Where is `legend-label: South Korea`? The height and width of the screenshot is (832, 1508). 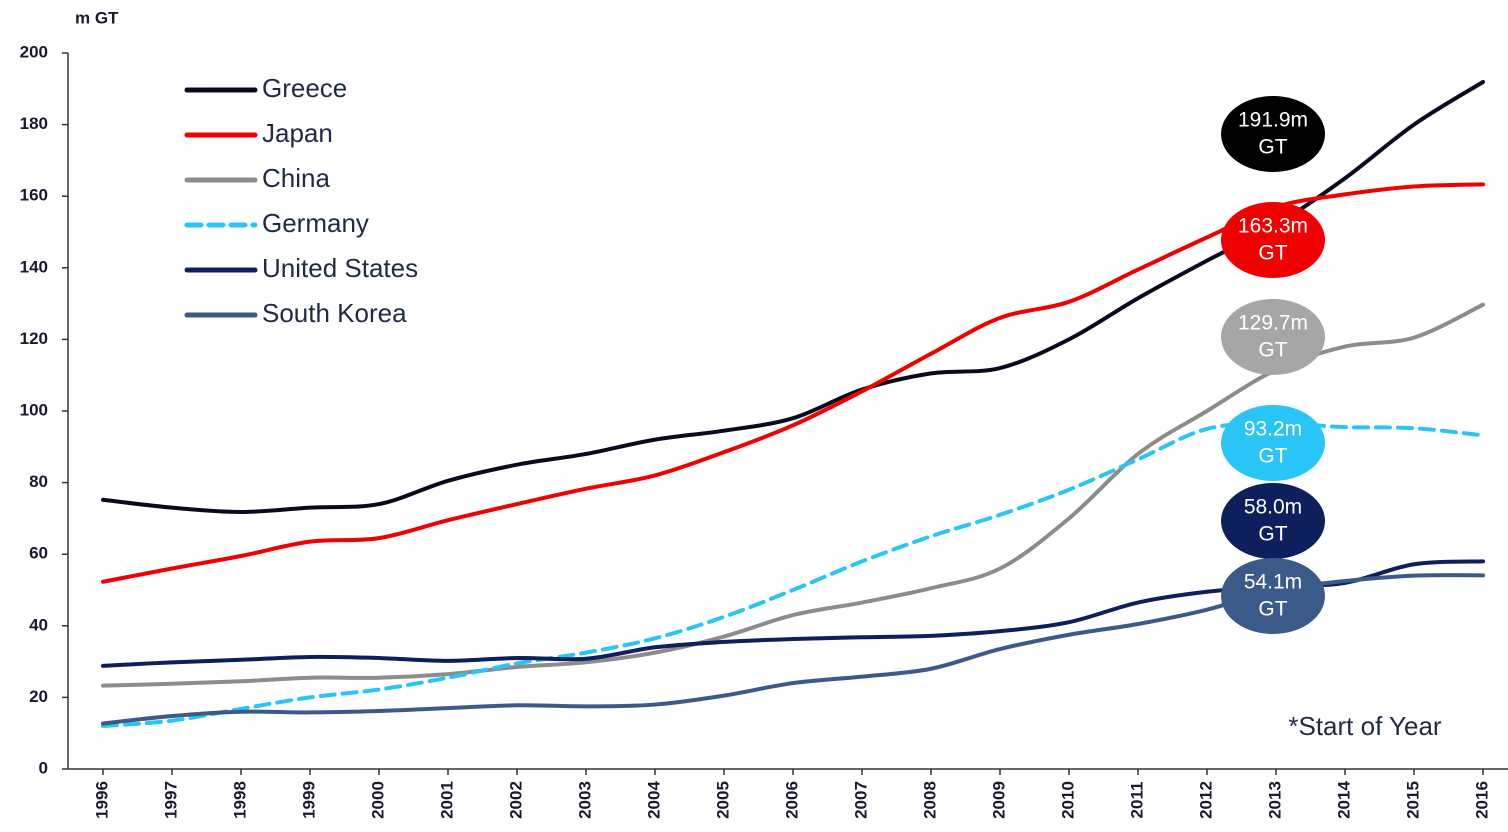
legend-label: South Korea is located at coordinates (334, 313).